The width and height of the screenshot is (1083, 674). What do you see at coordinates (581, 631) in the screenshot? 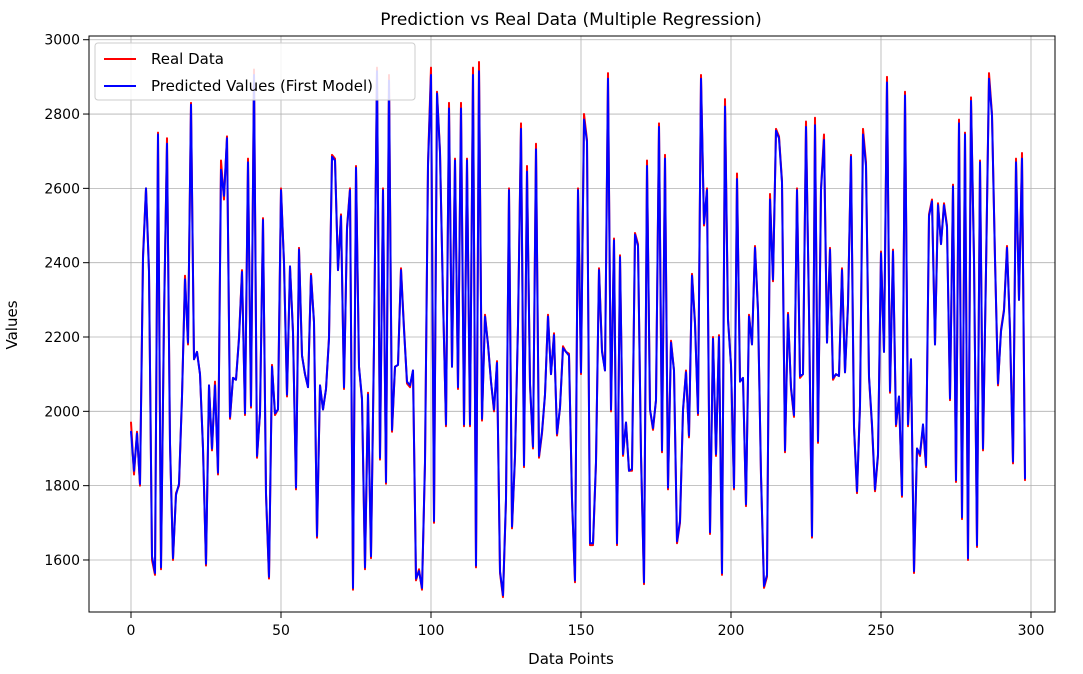
I see `x-tick-label: 150` at bounding box center [581, 631].